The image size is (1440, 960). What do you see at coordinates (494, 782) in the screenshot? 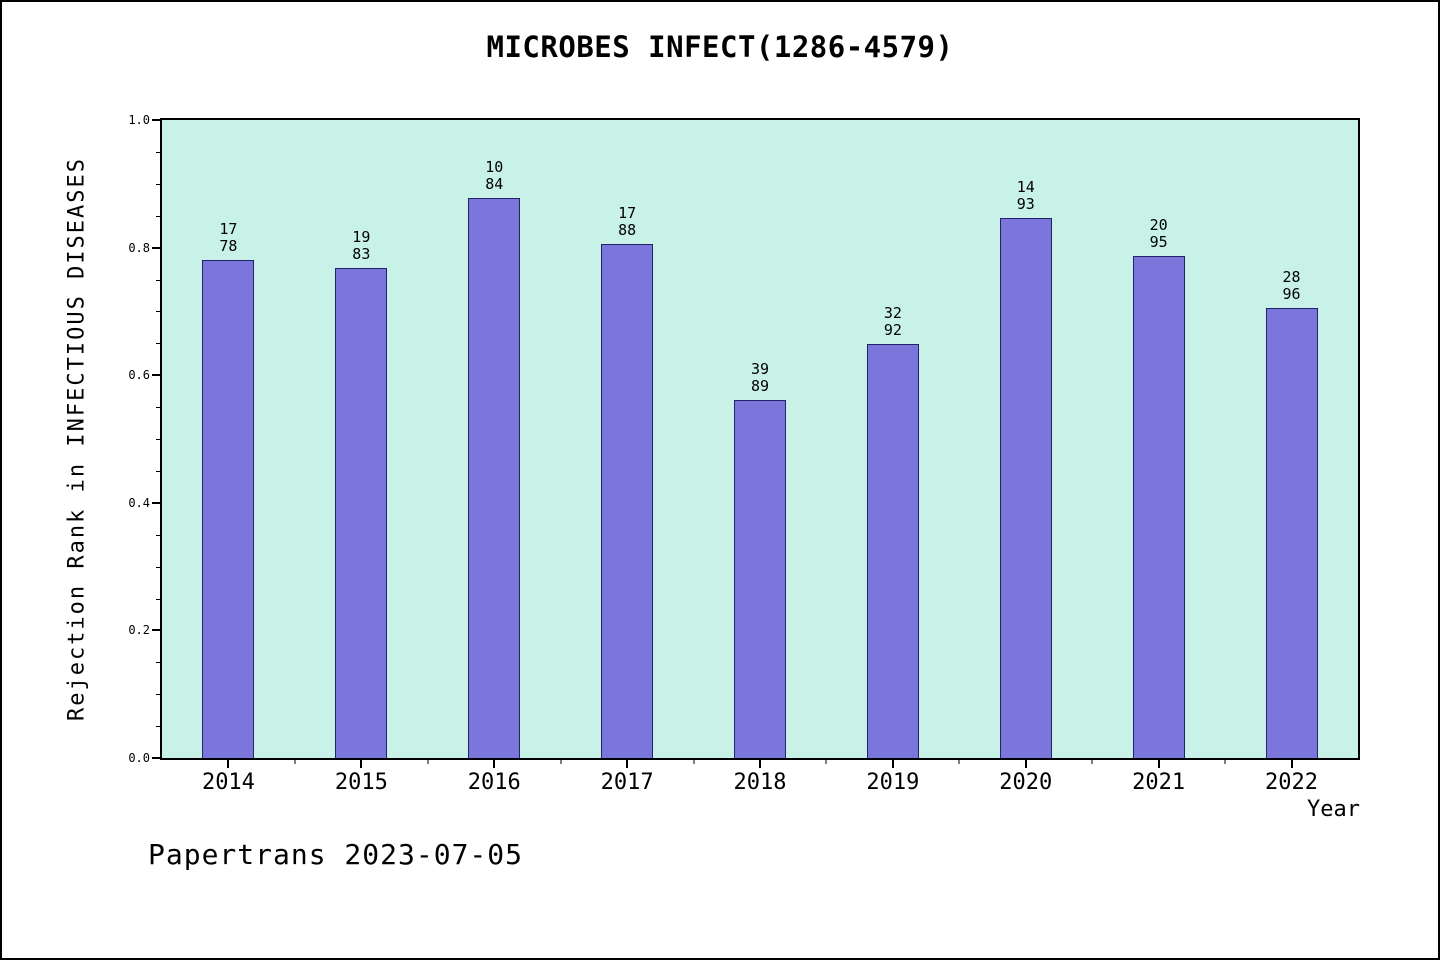
I see `x-tick-label: 2016` at bounding box center [494, 782].